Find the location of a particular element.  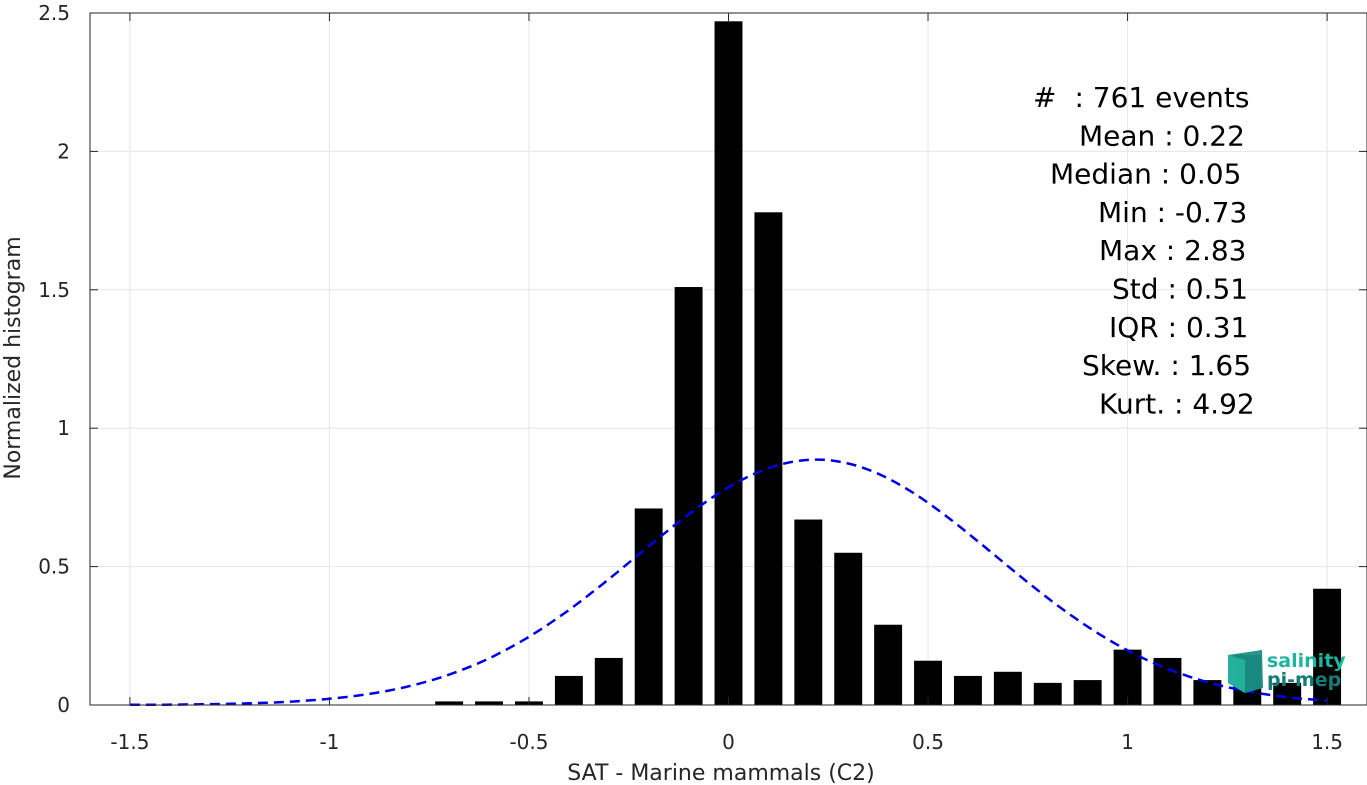

stat-label: IQR is located at coordinates (1138, 327).